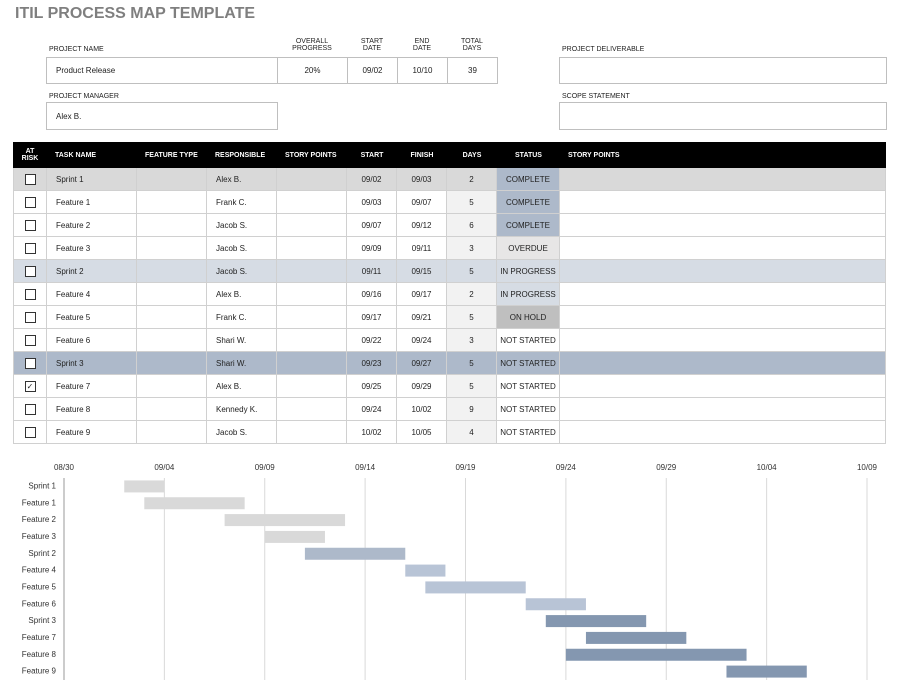 The image size is (900, 696). Describe the element at coordinates (528, 340) in the screenshot. I see `table-cell: NOT STARTED` at that location.